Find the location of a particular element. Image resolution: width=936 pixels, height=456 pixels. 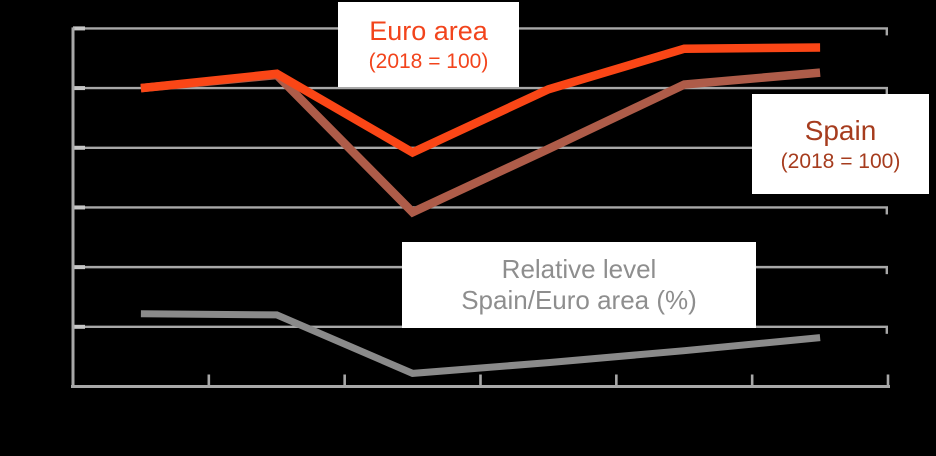

euro-area-label: Euro area (2018 = 100) is located at coordinates (428, 44).